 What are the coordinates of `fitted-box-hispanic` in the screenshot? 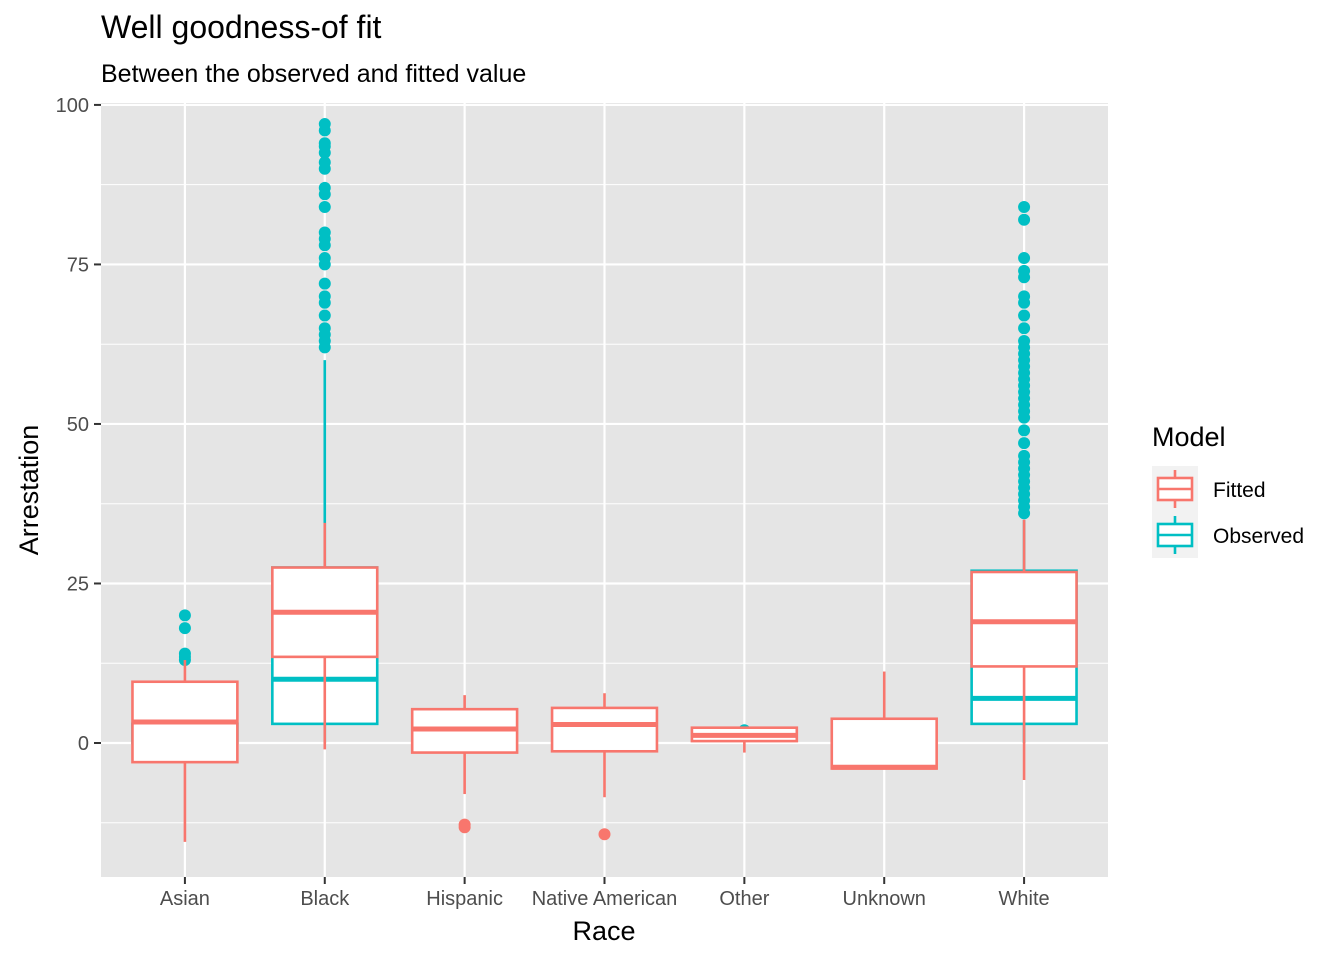 It's located at (464, 764).